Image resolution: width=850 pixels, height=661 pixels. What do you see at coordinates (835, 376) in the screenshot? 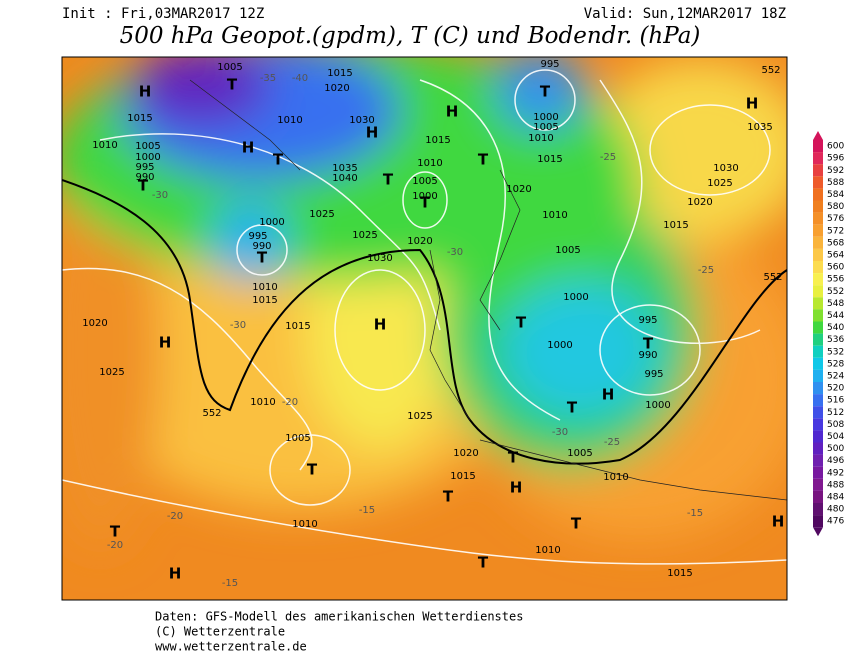
I see `colorbar-label: 524` at bounding box center [835, 376].